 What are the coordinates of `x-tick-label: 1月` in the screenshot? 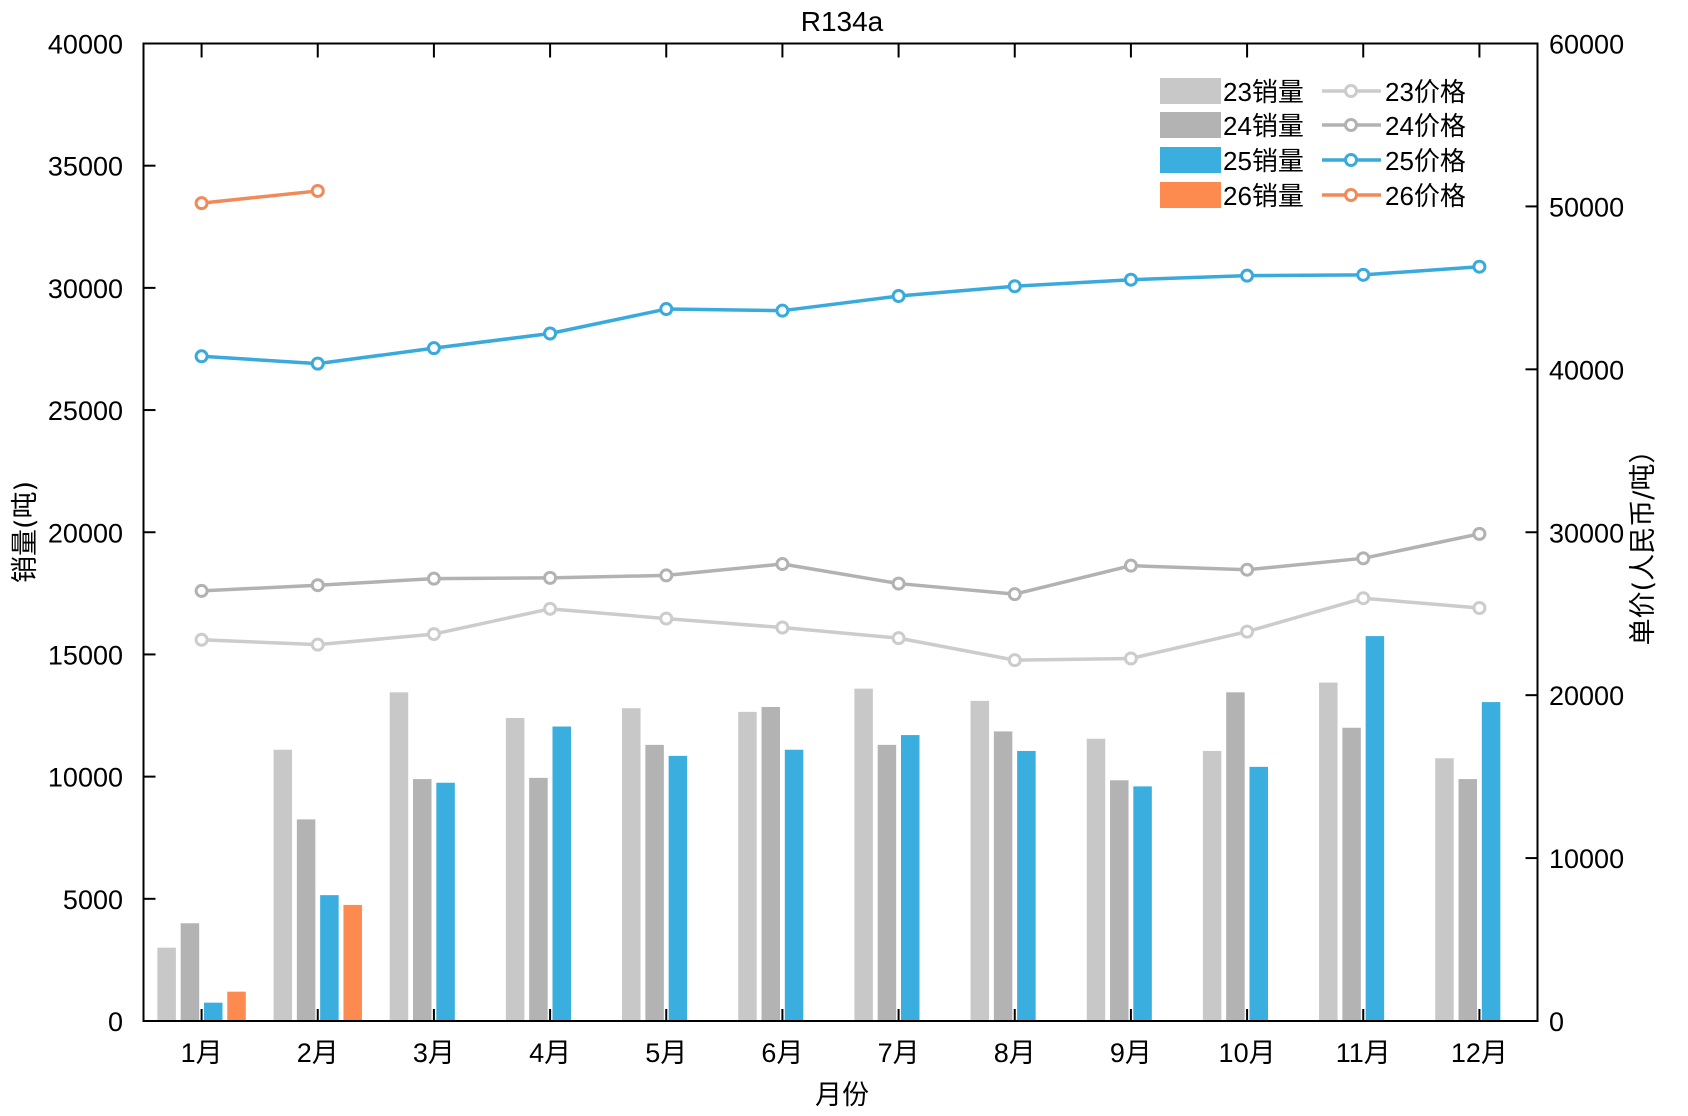 It's located at (202, 1053).